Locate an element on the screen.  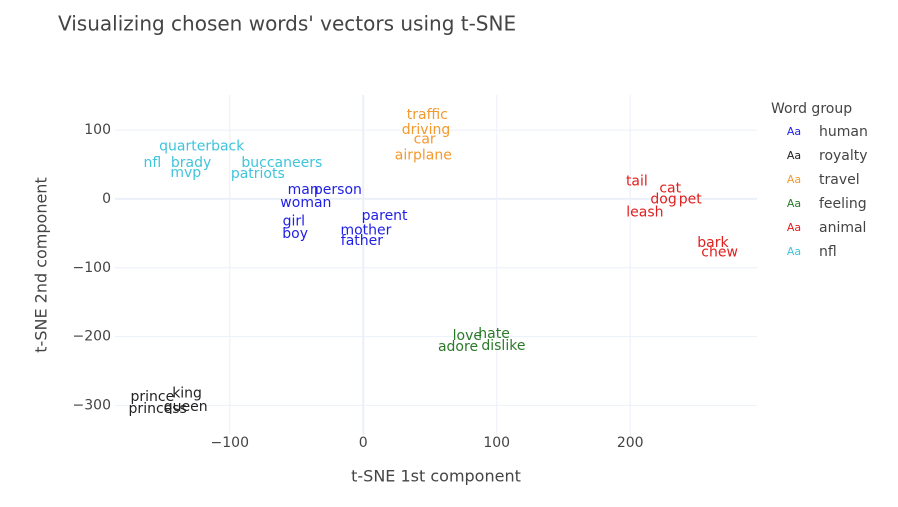
word-label: bark is located at coordinates (713, 243).